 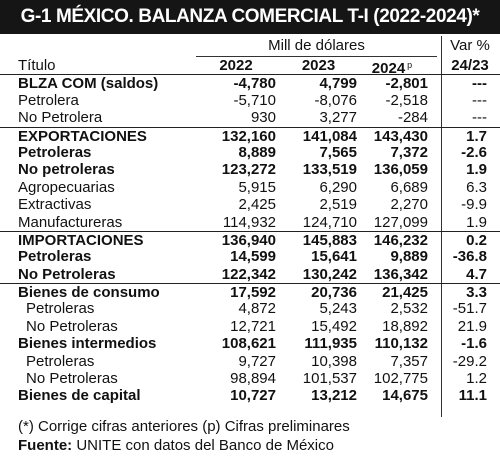 What do you see at coordinates (89, 293) in the screenshot?
I see `row-label: Bienes de consumo` at bounding box center [89, 293].